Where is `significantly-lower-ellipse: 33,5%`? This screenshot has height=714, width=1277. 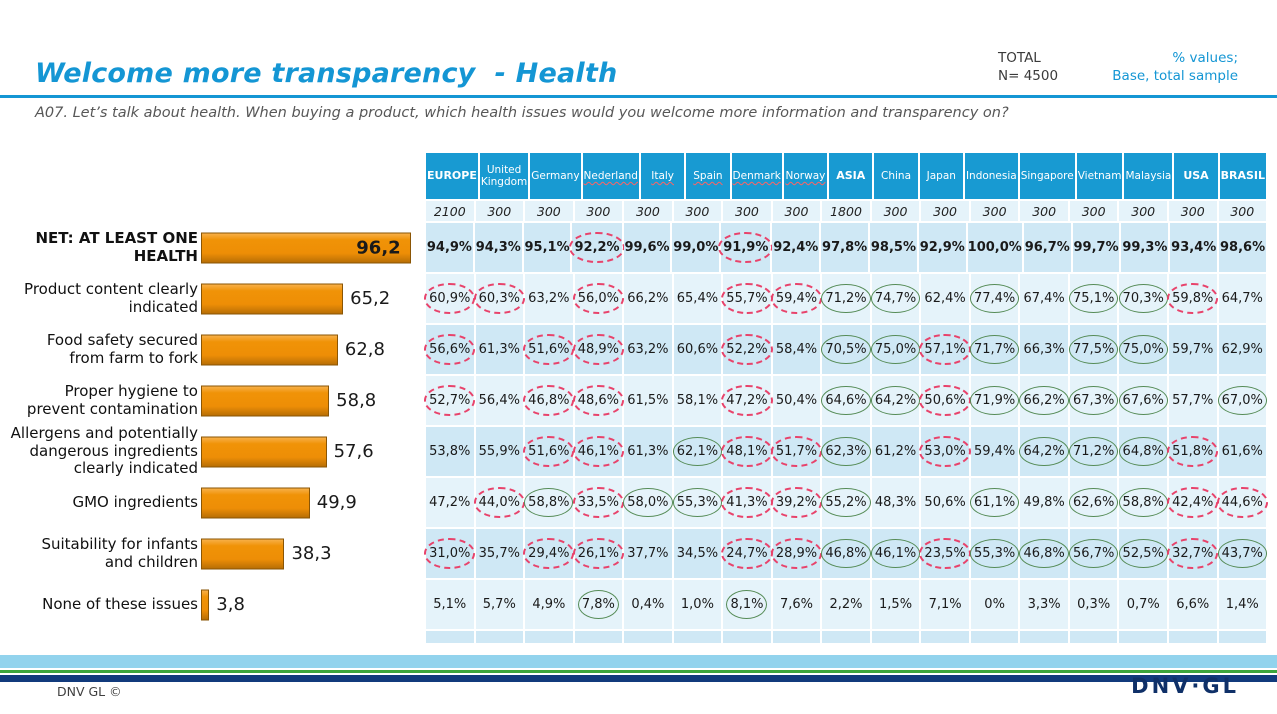
significantly-lower-ellipse: 33,5% is located at coordinates (598, 502).